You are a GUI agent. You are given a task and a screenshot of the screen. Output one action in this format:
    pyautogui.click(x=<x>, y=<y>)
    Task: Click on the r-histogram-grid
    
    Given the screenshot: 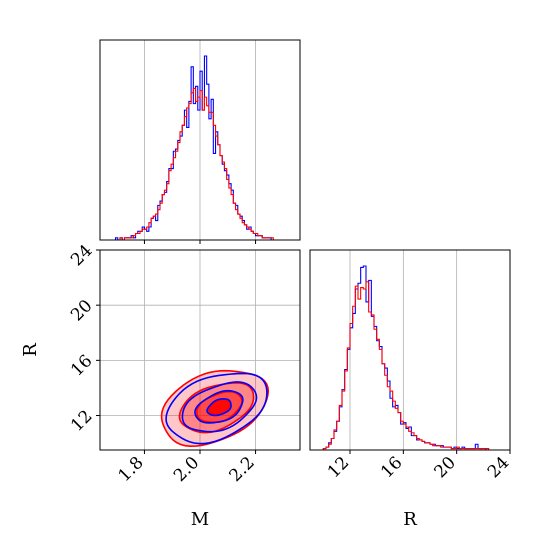 What is the action you would take?
    pyautogui.click(x=430, y=350)
    